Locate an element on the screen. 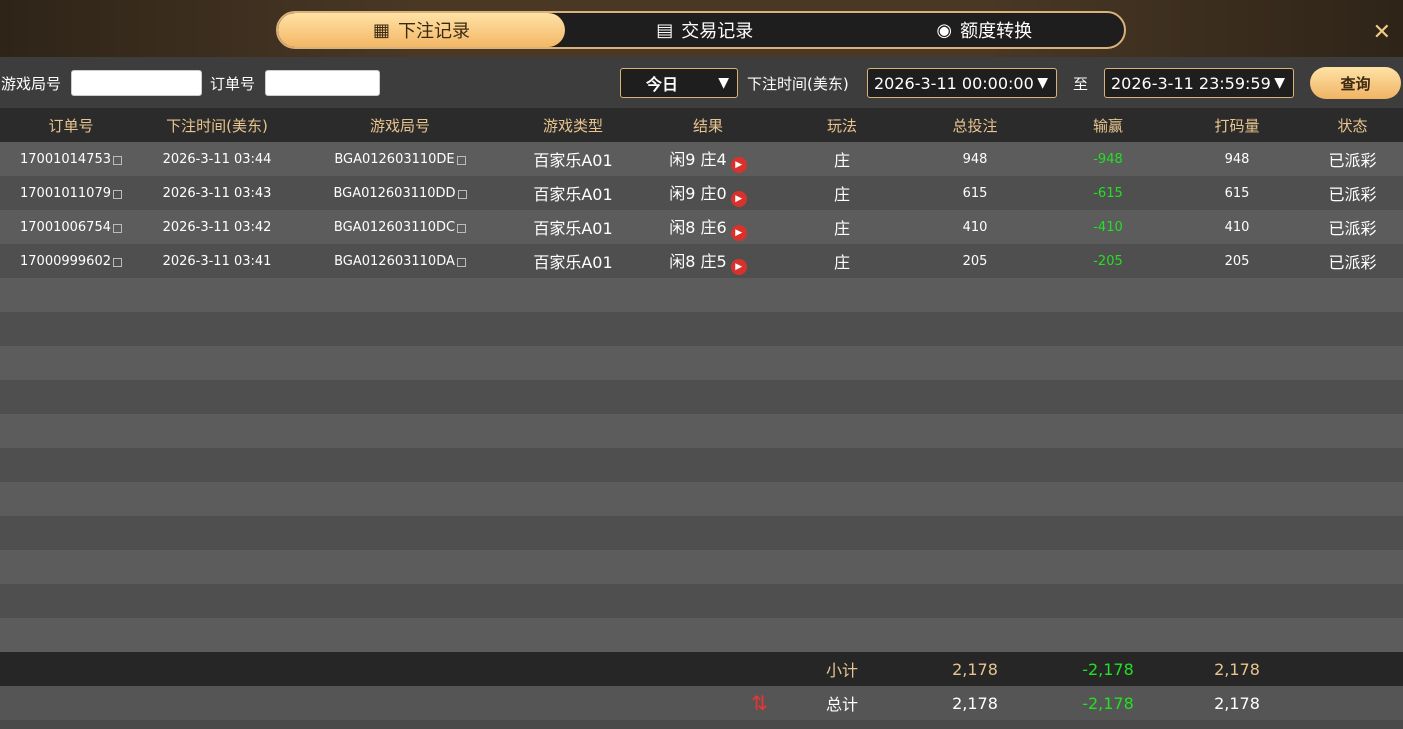  column-header: 玩法 is located at coordinates (841, 125).